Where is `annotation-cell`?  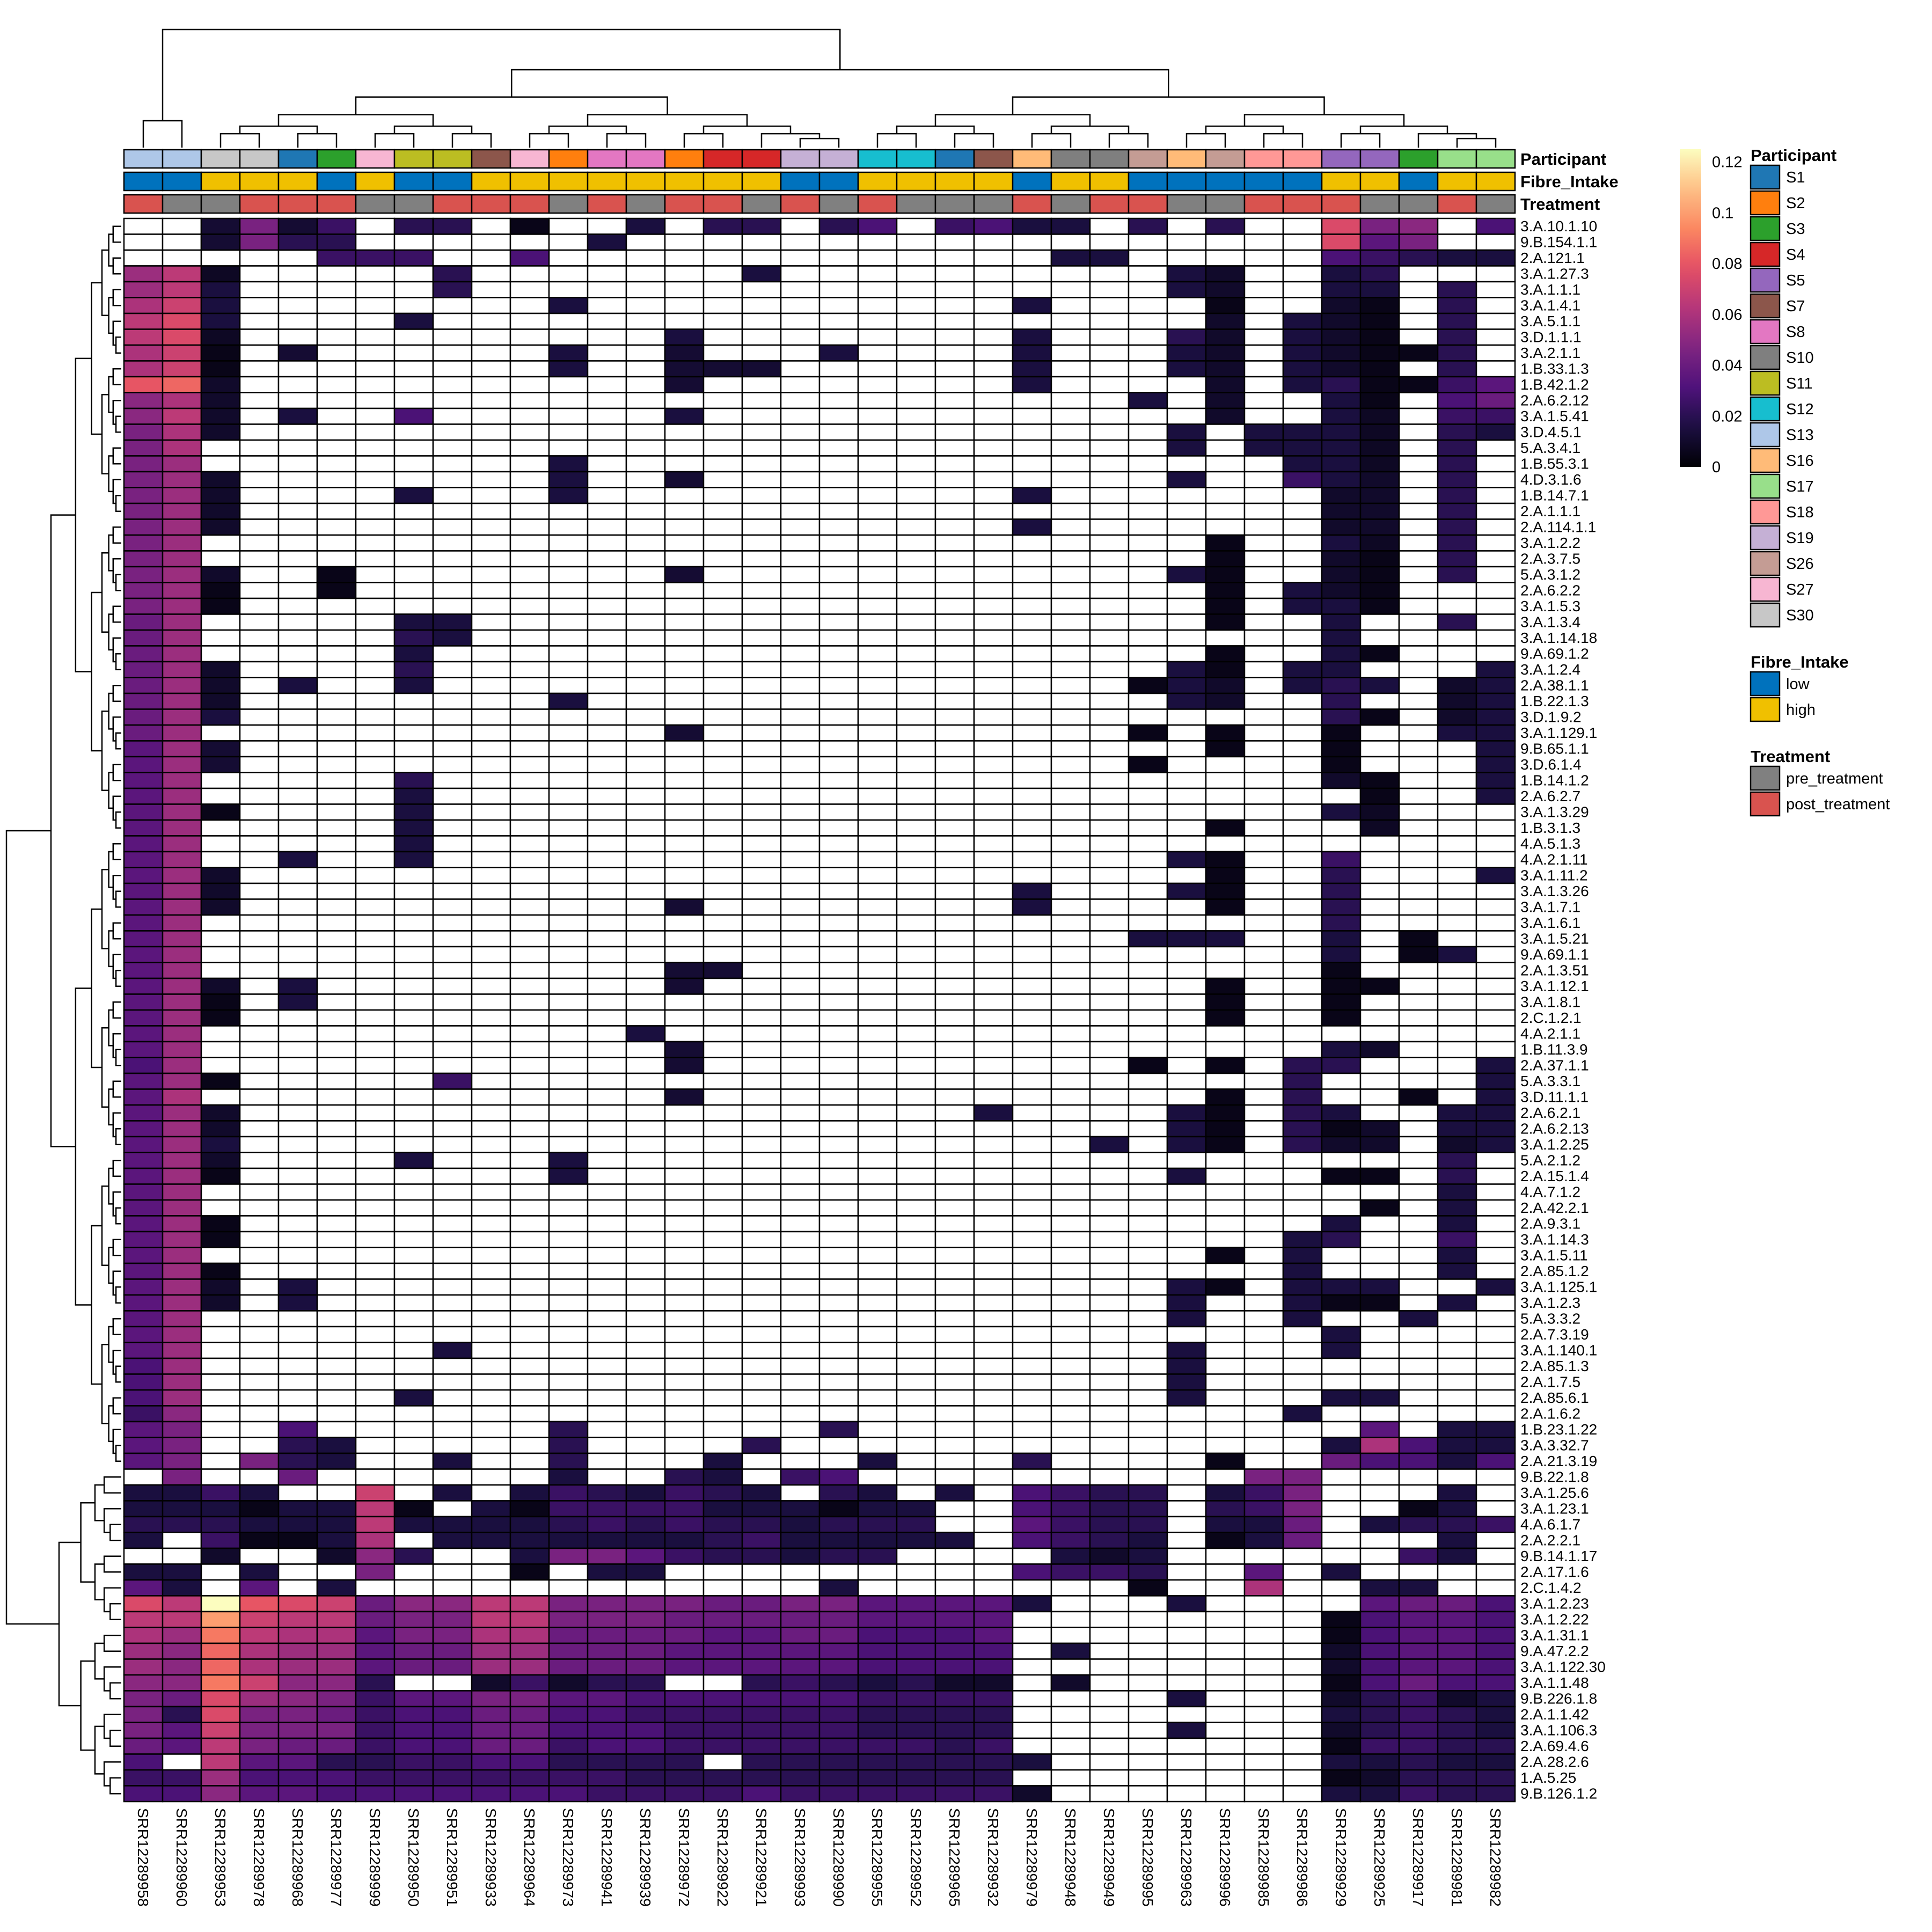
annotation-cell is located at coordinates (1186, 204).